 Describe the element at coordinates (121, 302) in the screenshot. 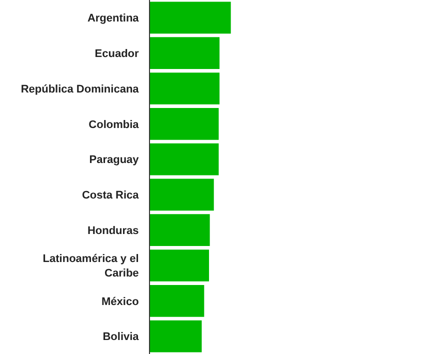

I see `y-tick-label: México` at that location.